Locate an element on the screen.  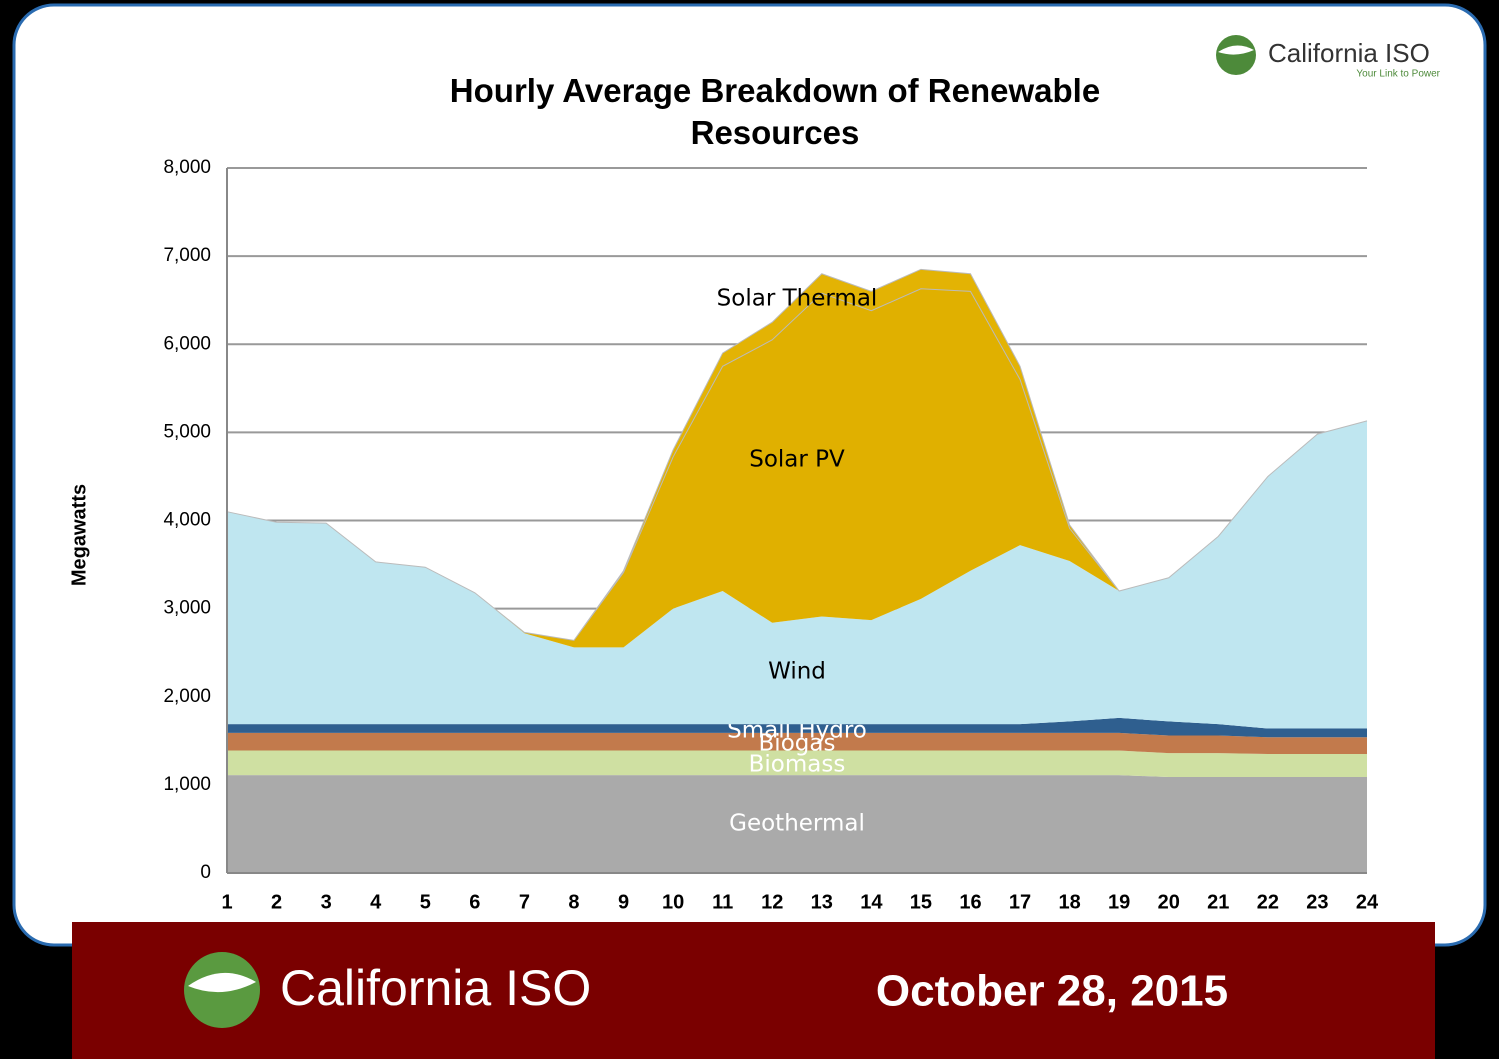
footer-date: October 28, 2015 is located at coordinates (1052, 991).